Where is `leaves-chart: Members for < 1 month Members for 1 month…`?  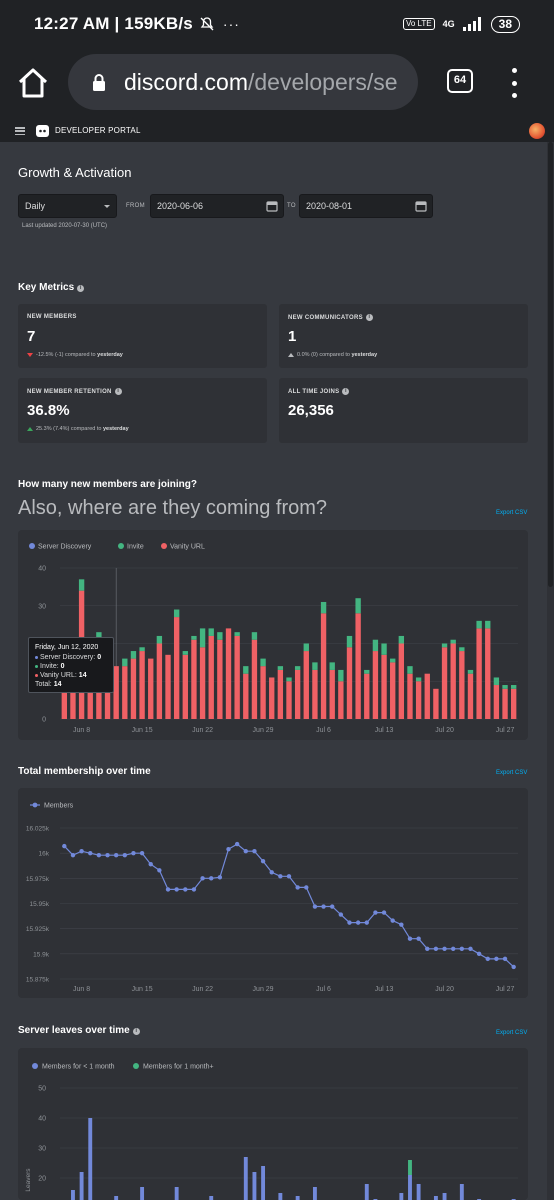 leaves-chart: Members for < 1 month Members for 1 month… is located at coordinates (273, 1124).